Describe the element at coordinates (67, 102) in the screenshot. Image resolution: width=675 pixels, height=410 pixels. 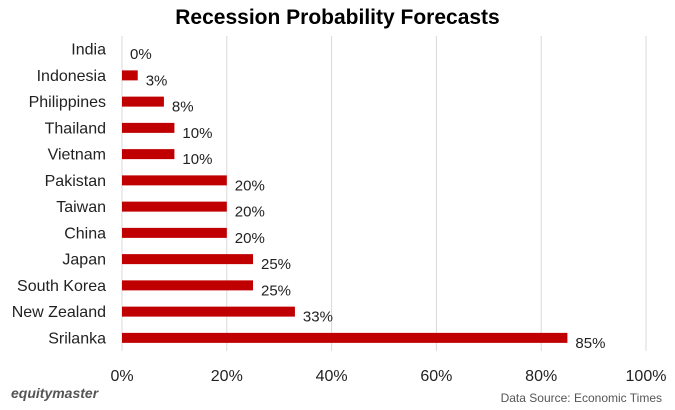
I see `category-label: Philippines` at that location.